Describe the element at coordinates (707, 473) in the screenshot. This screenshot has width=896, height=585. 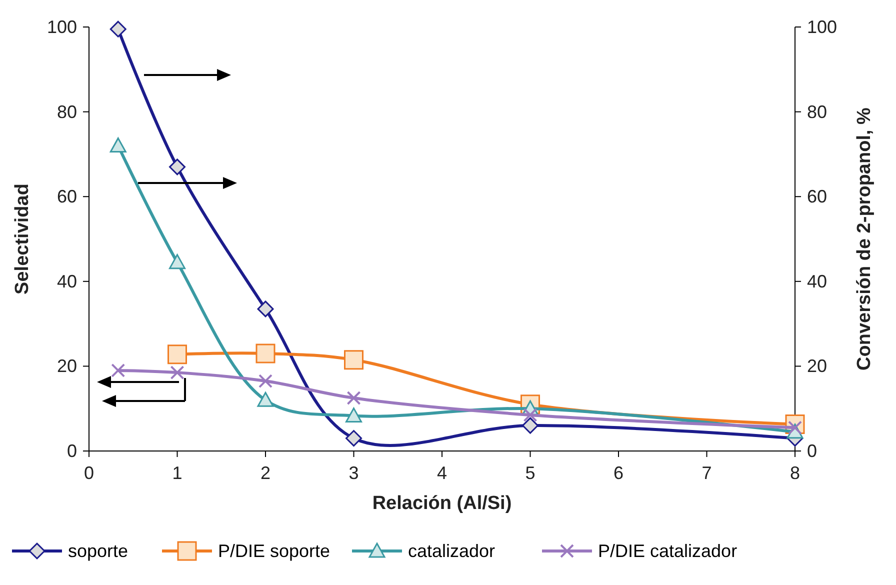
I see `x-tick-label: 7` at that location.